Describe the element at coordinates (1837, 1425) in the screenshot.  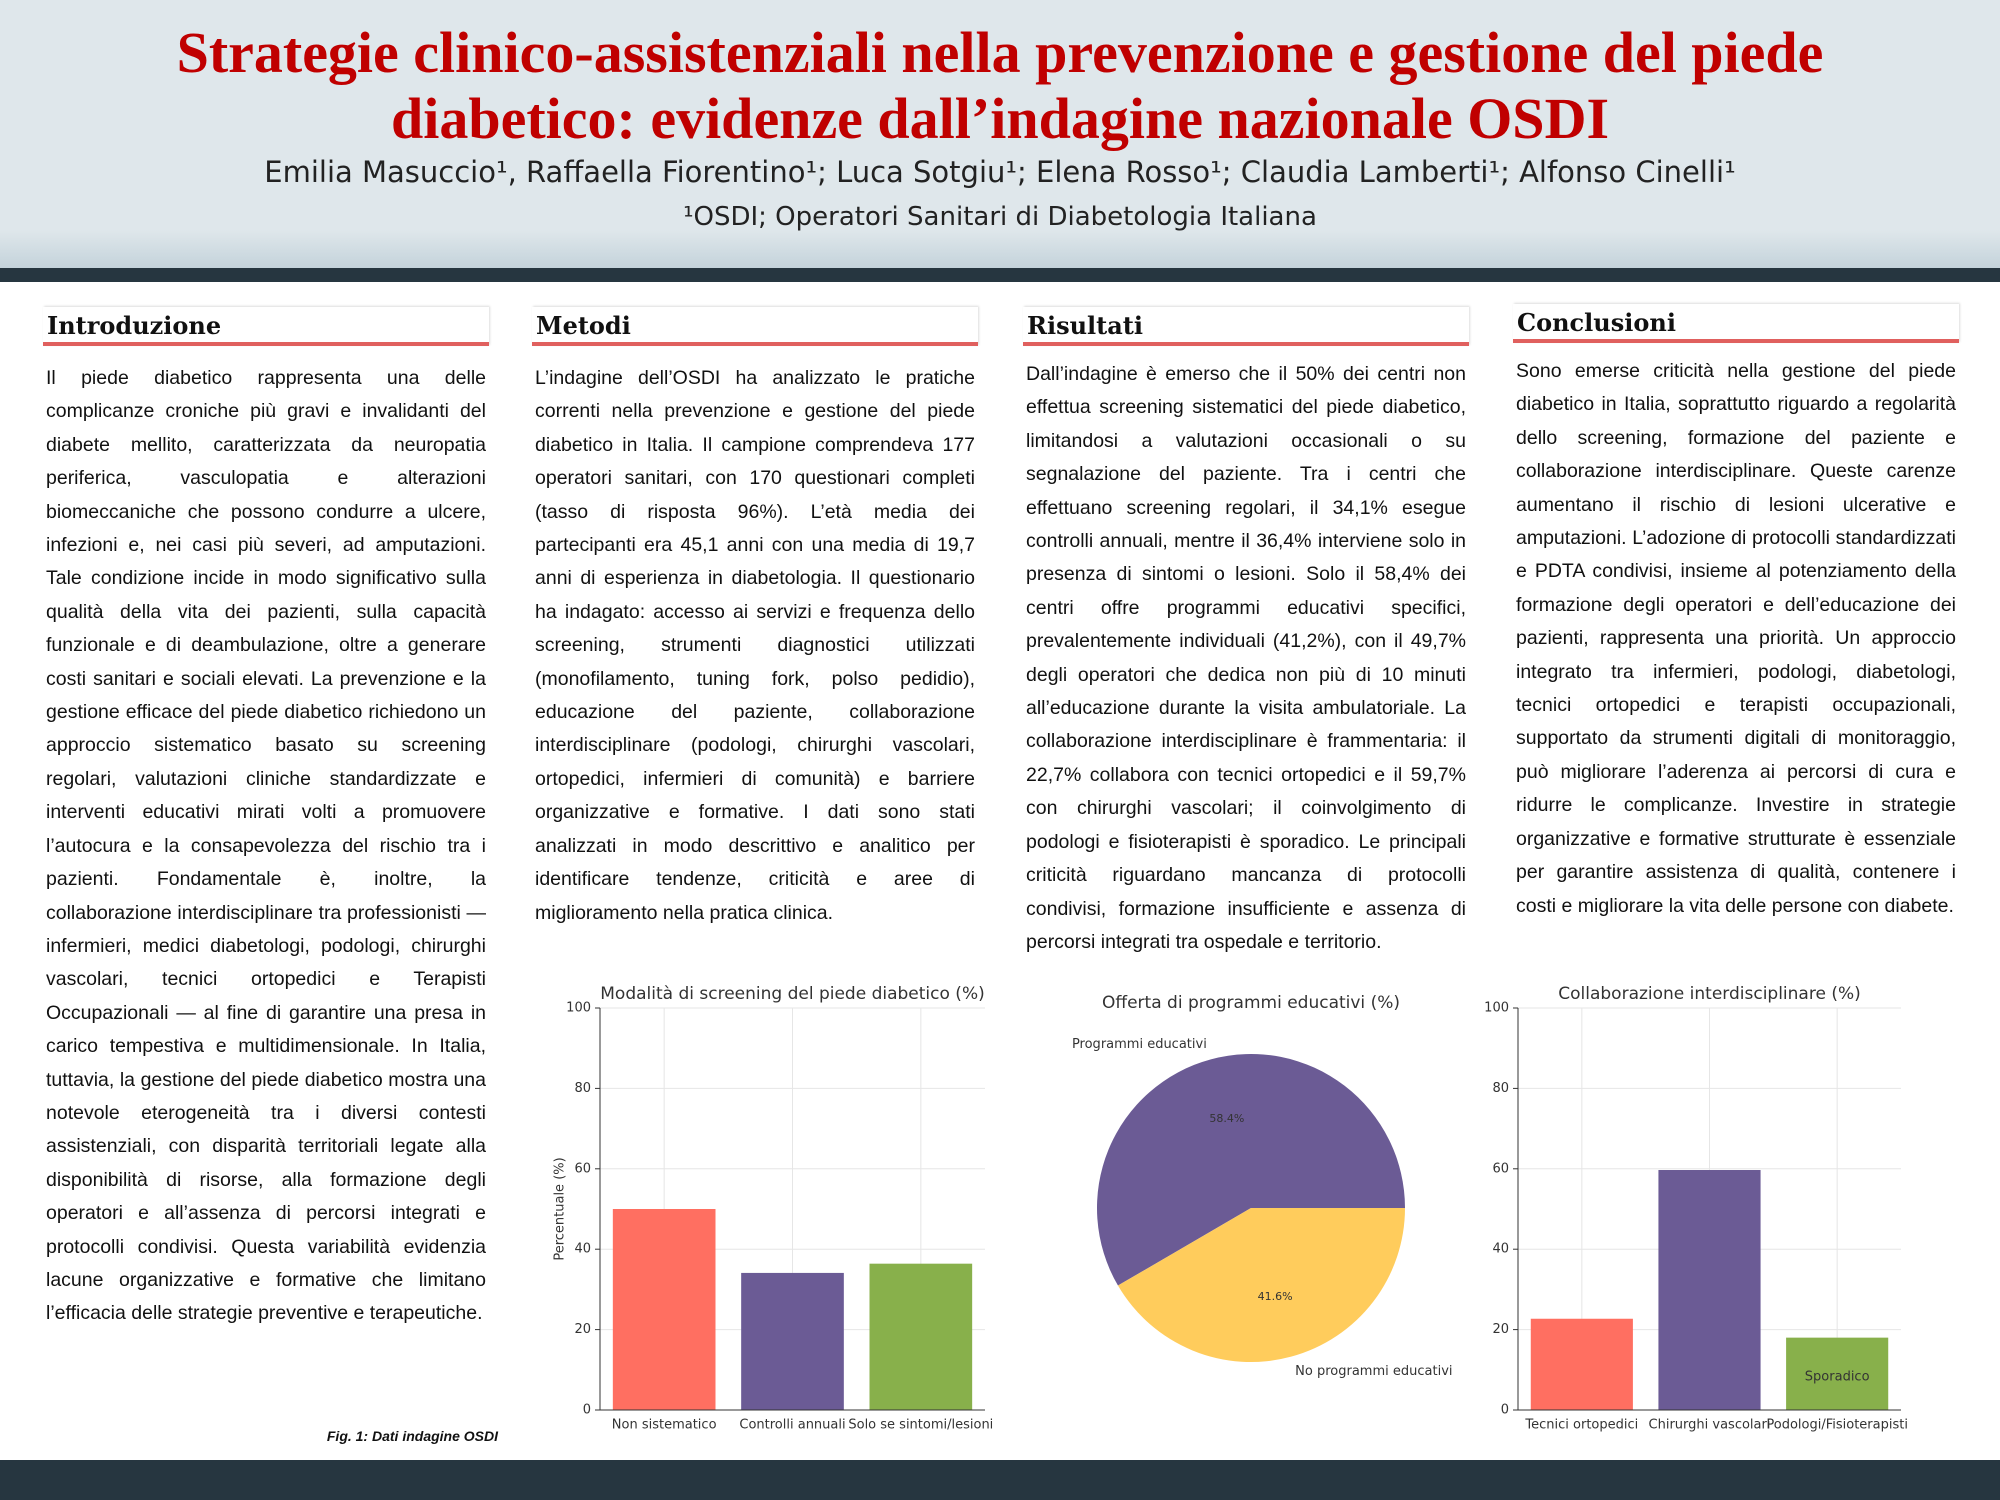
I see `x-tick-label: Podologi/Fisioterapisti` at that location.